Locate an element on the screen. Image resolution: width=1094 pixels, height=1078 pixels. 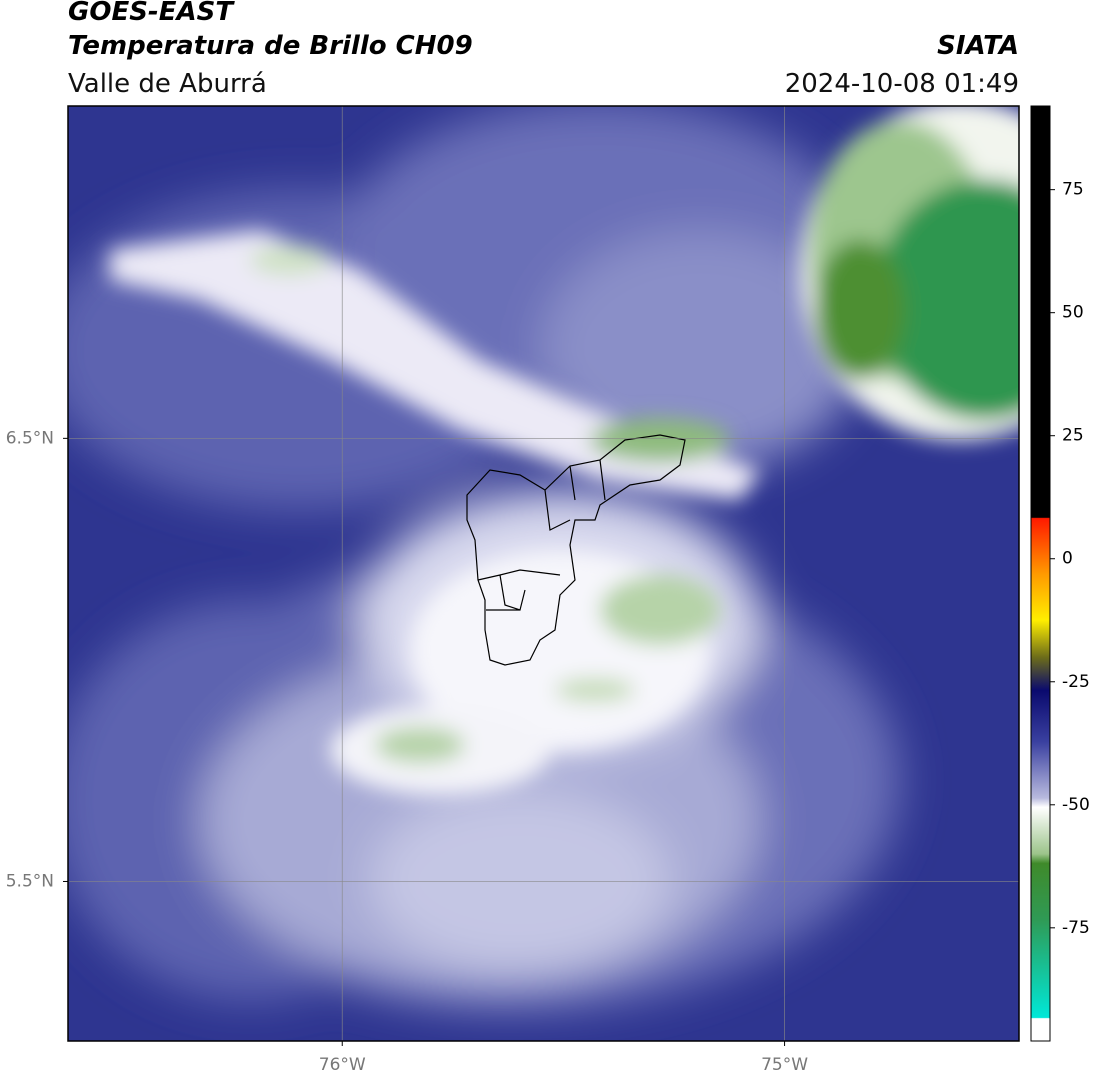
colorbar-tick-label: 25 is located at coordinates (1073, 436).